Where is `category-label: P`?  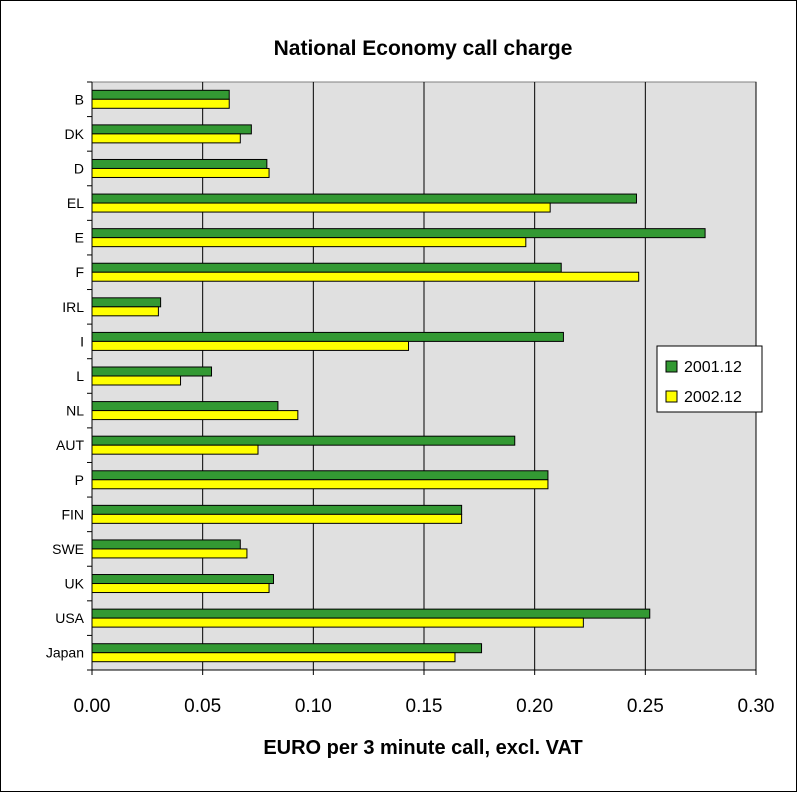
category-label: P is located at coordinates (79, 480).